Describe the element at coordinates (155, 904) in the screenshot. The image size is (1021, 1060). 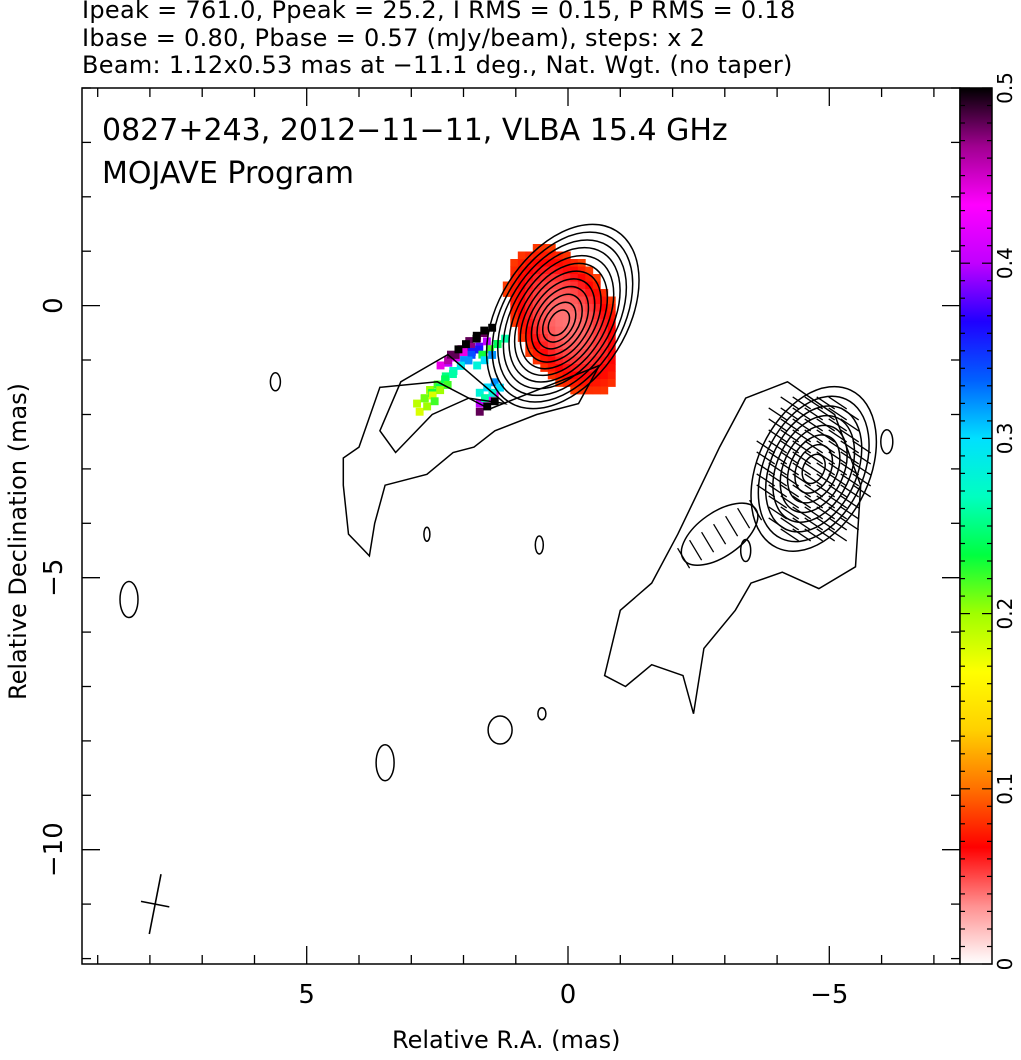
I see `beam-symbol` at that location.